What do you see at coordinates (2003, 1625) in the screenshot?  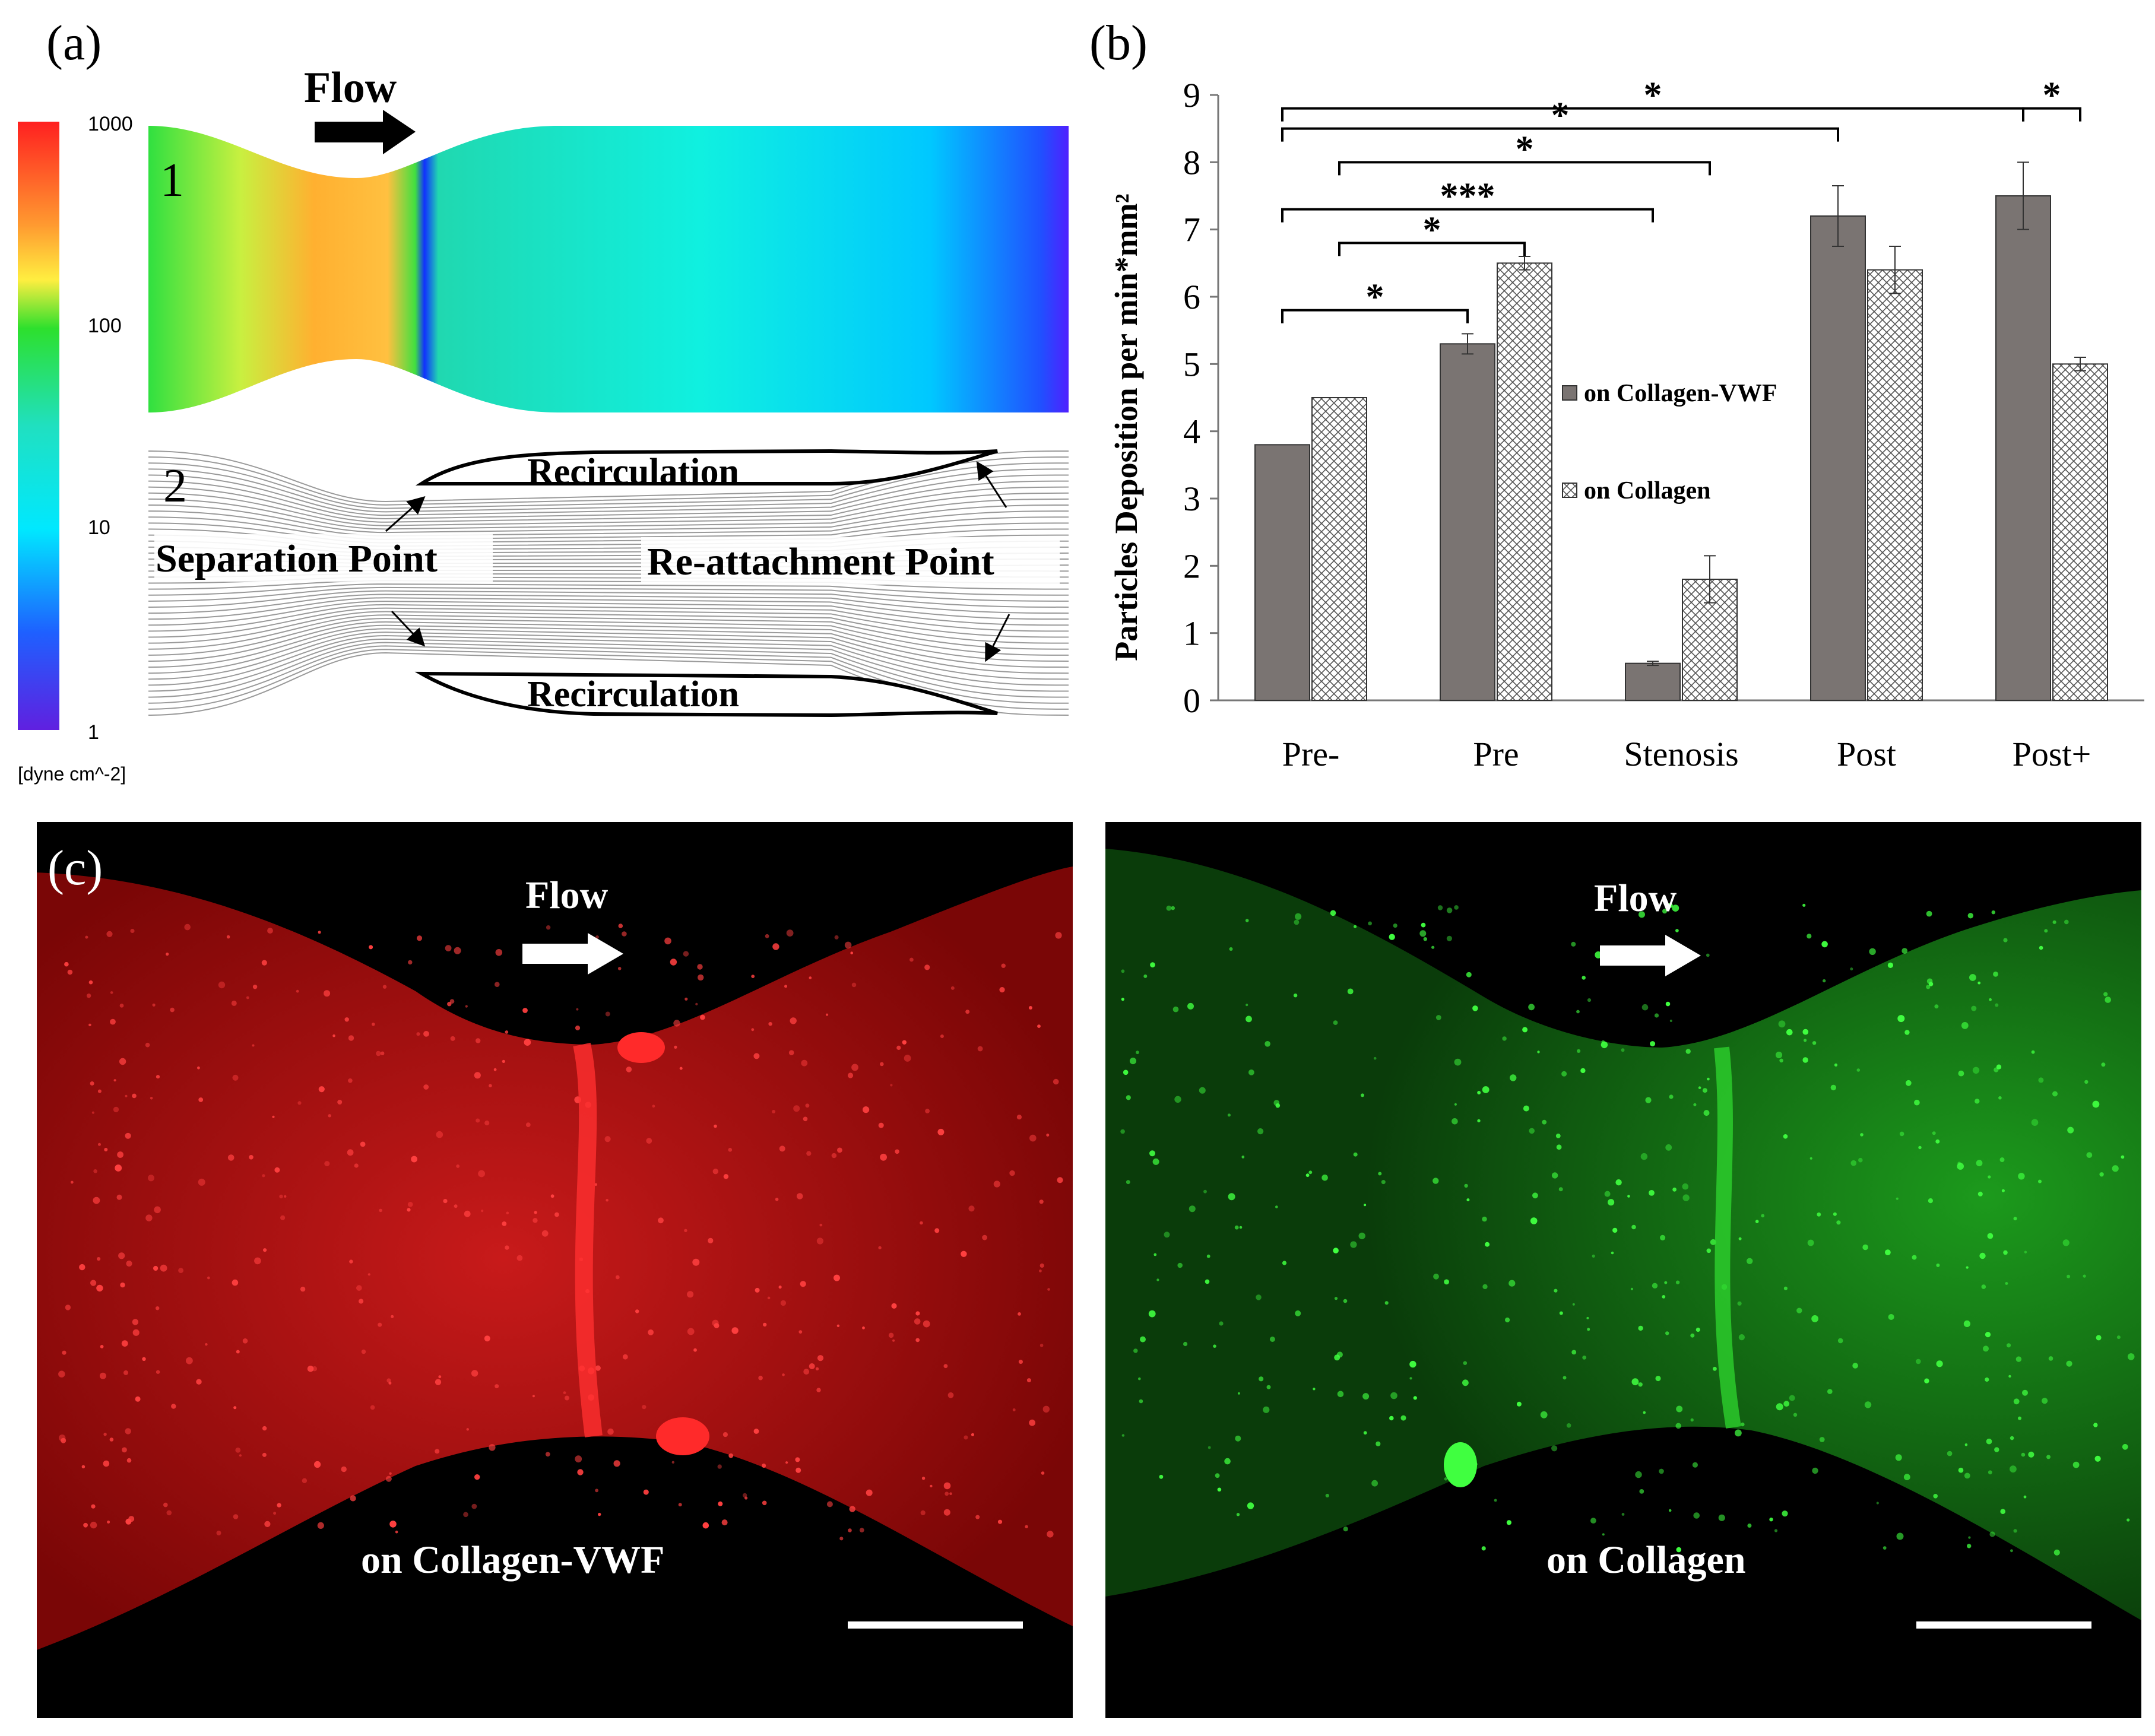 I see `scale-bar-right` at bounding box center [2003, 1625].